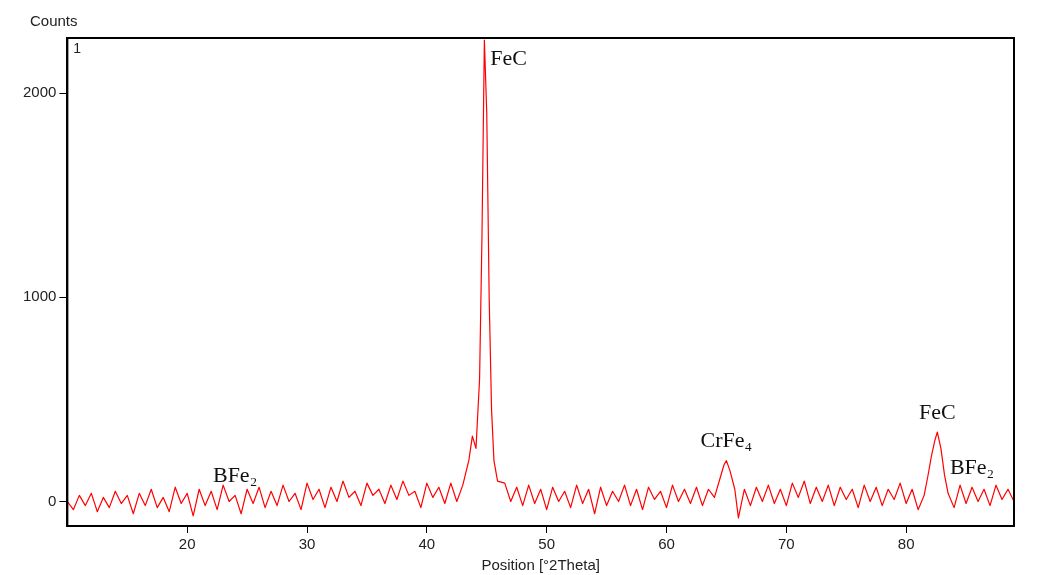  I want to click on y-axis-title: Counts, so click(54, 21).